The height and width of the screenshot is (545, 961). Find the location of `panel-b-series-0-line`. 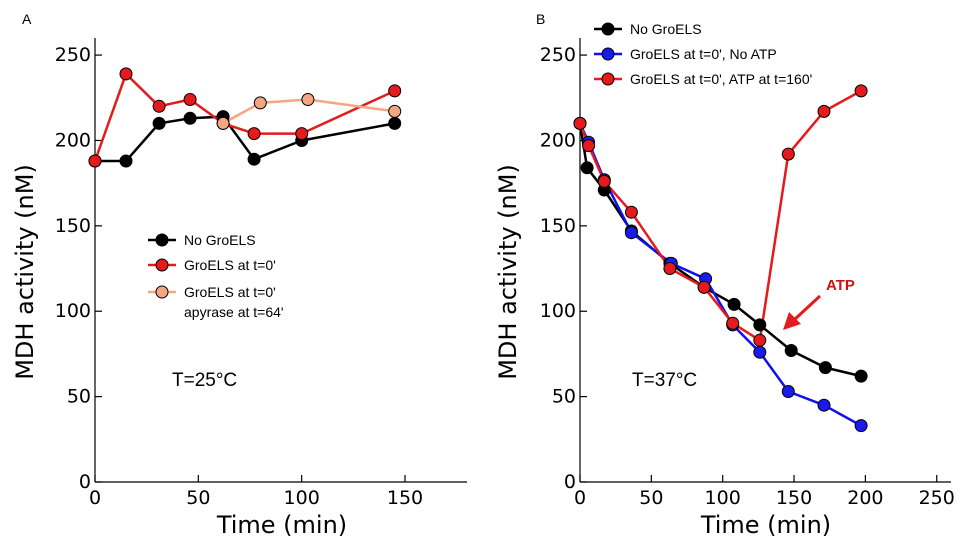

panel-b-series-0-line is located at coordinates (720, 250).